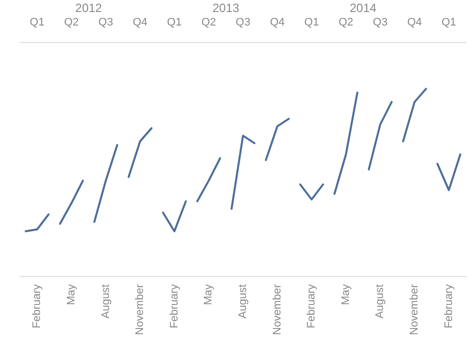 The height and width of the screenshot is (338, 474). What do you see at coordinates (363, 8) in the screenshot?
I see `text: 2014` at bounding box center [363, 8].